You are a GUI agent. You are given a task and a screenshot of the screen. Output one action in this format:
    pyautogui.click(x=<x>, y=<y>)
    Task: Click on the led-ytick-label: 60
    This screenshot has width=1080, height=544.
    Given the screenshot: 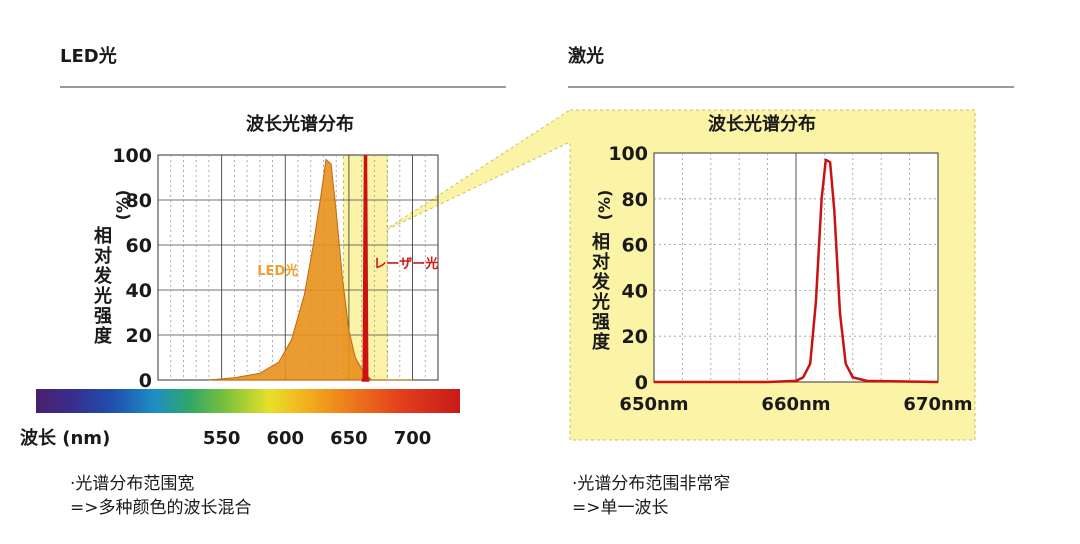 What is the action you would take?
    pyautogui.click(x=139, y=246)
    